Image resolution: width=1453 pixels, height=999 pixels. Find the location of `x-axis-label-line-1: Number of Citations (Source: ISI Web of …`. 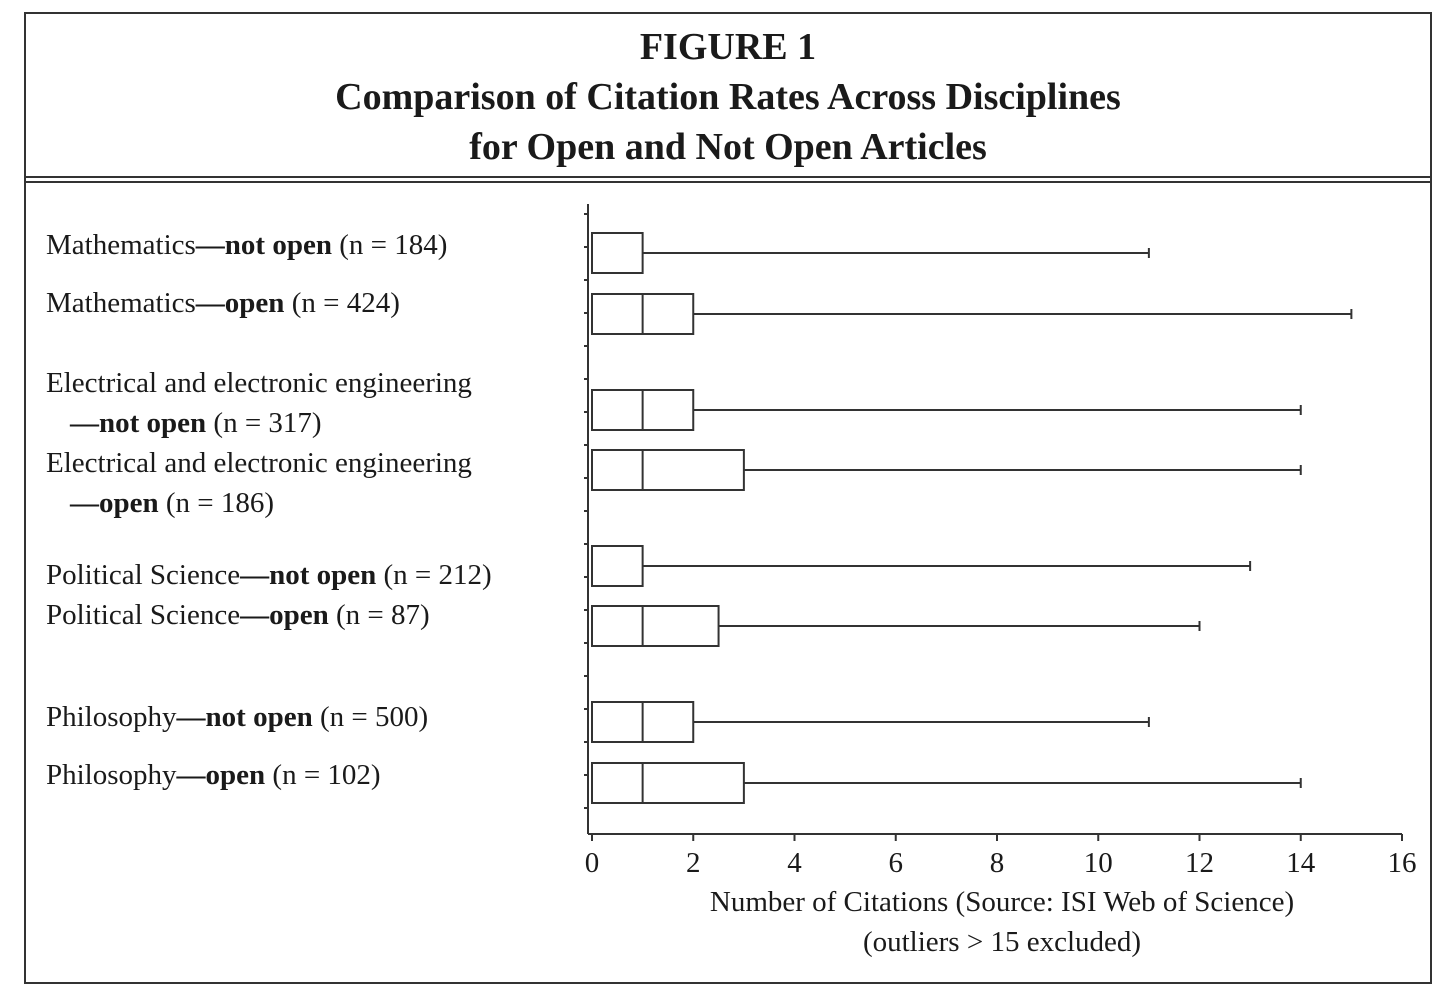

x-axis-label-line-1: Number of Citations (Source: ISI Web of … is located at coordinates (1002, 902).